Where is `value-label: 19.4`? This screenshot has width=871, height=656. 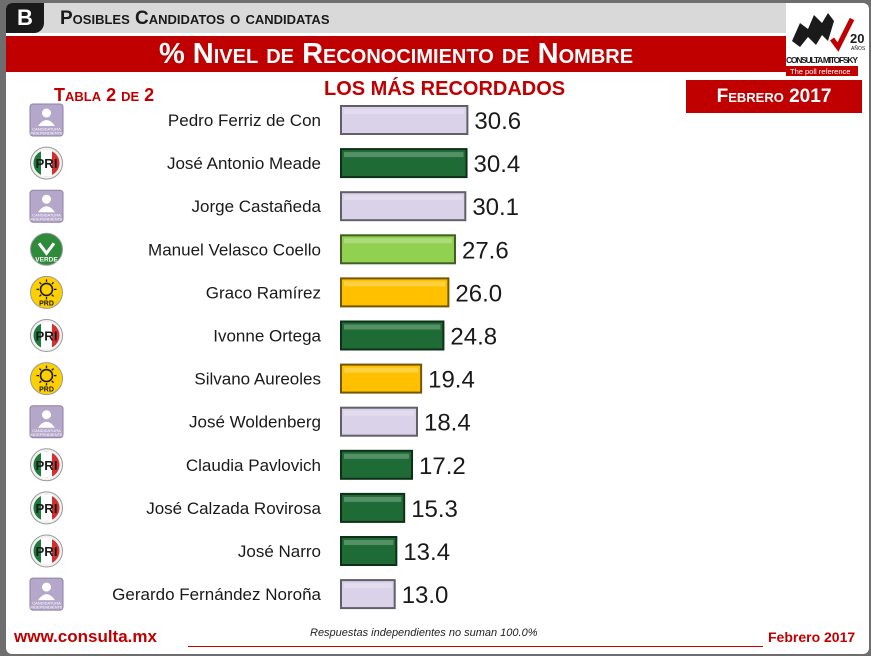
value-label: 19.4 is located at coordinates (451, 380).